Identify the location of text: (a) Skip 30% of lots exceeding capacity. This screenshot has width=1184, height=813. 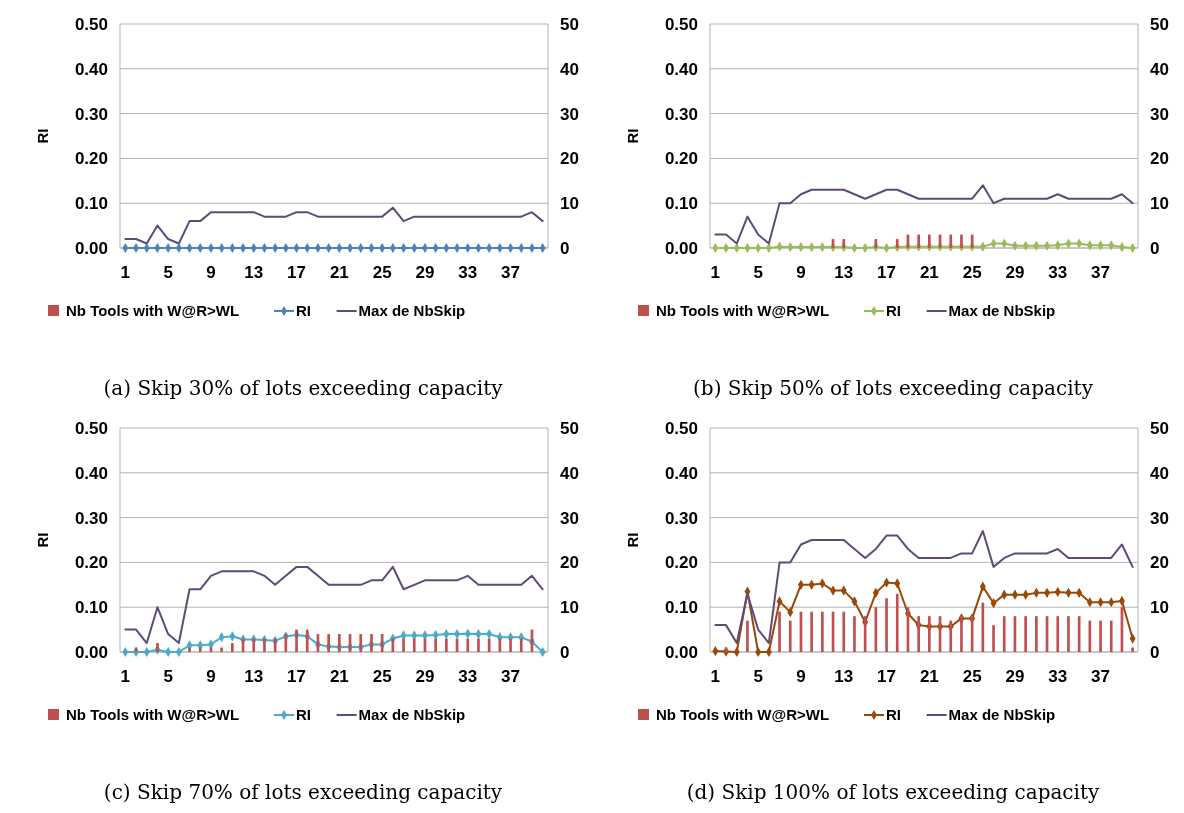
(303, 388).